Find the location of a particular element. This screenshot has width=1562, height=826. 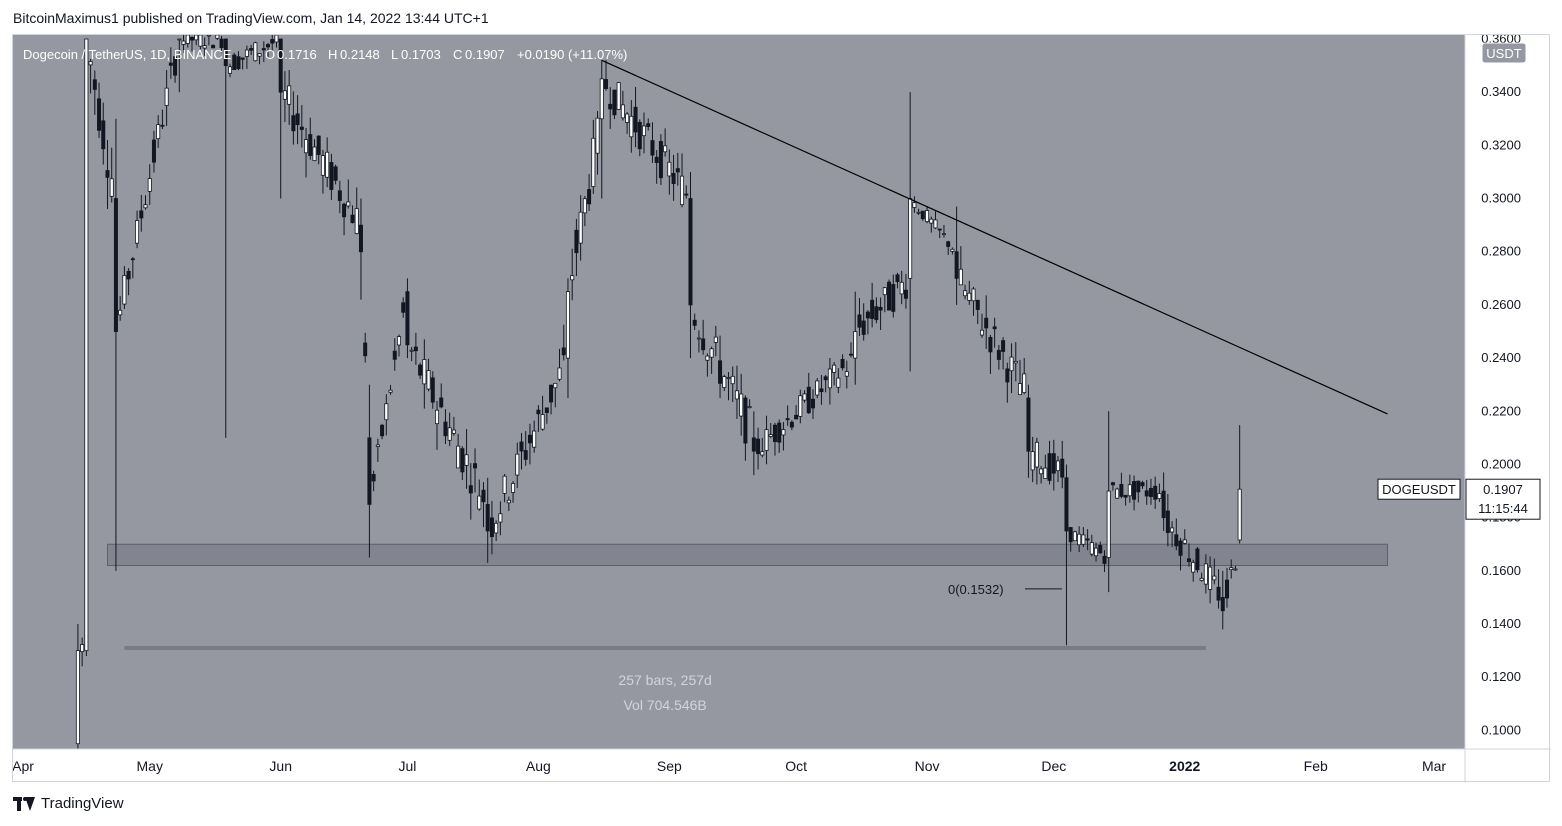

price-tick-label: 0.3400 is located at coordinates (1501, 91).